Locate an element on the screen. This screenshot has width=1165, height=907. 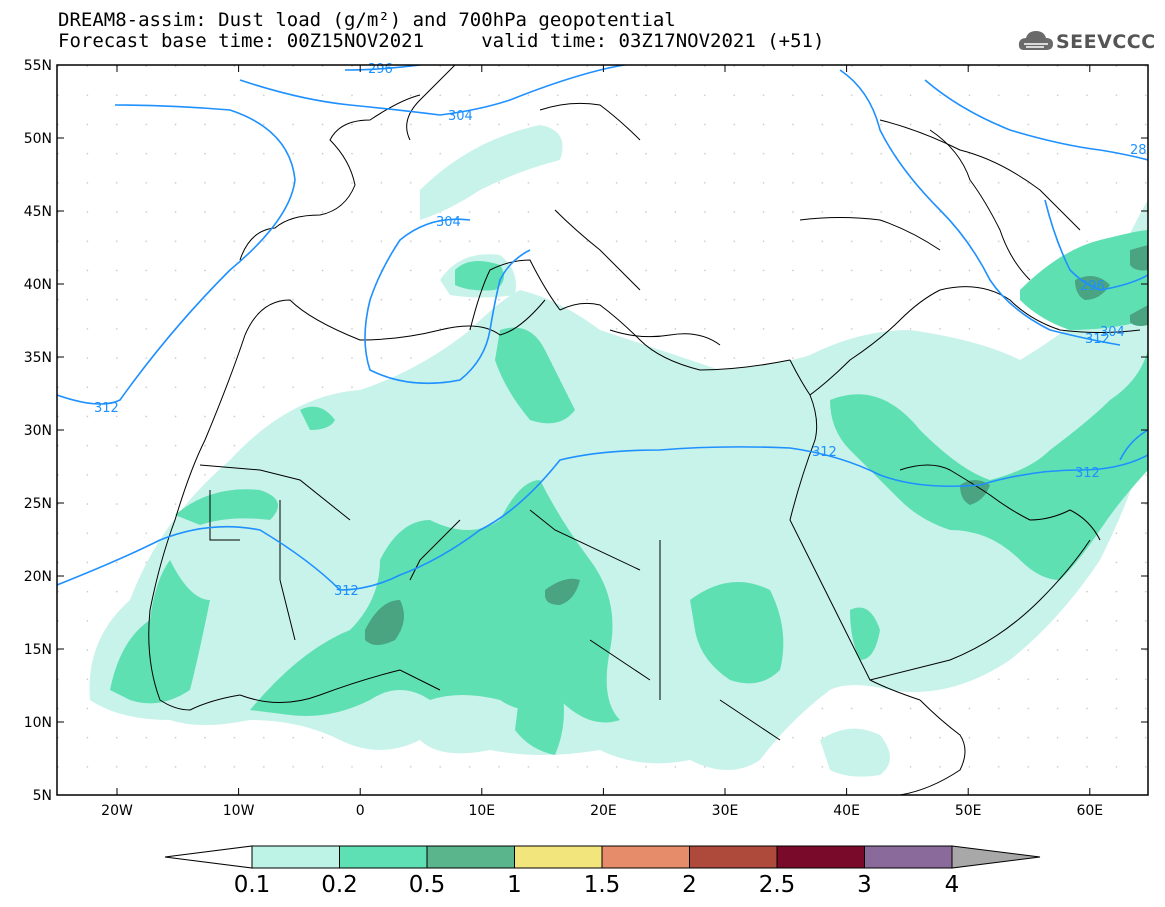
lon-label: 40E is located at coordinates (846, 811).